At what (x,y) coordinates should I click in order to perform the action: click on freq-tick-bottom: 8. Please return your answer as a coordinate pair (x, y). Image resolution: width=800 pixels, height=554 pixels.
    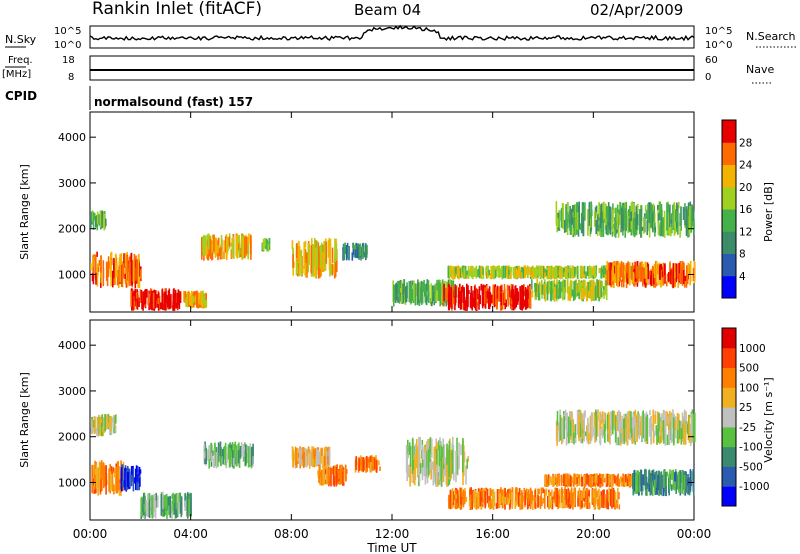
    Looking at the image, I should click on (71, 77).